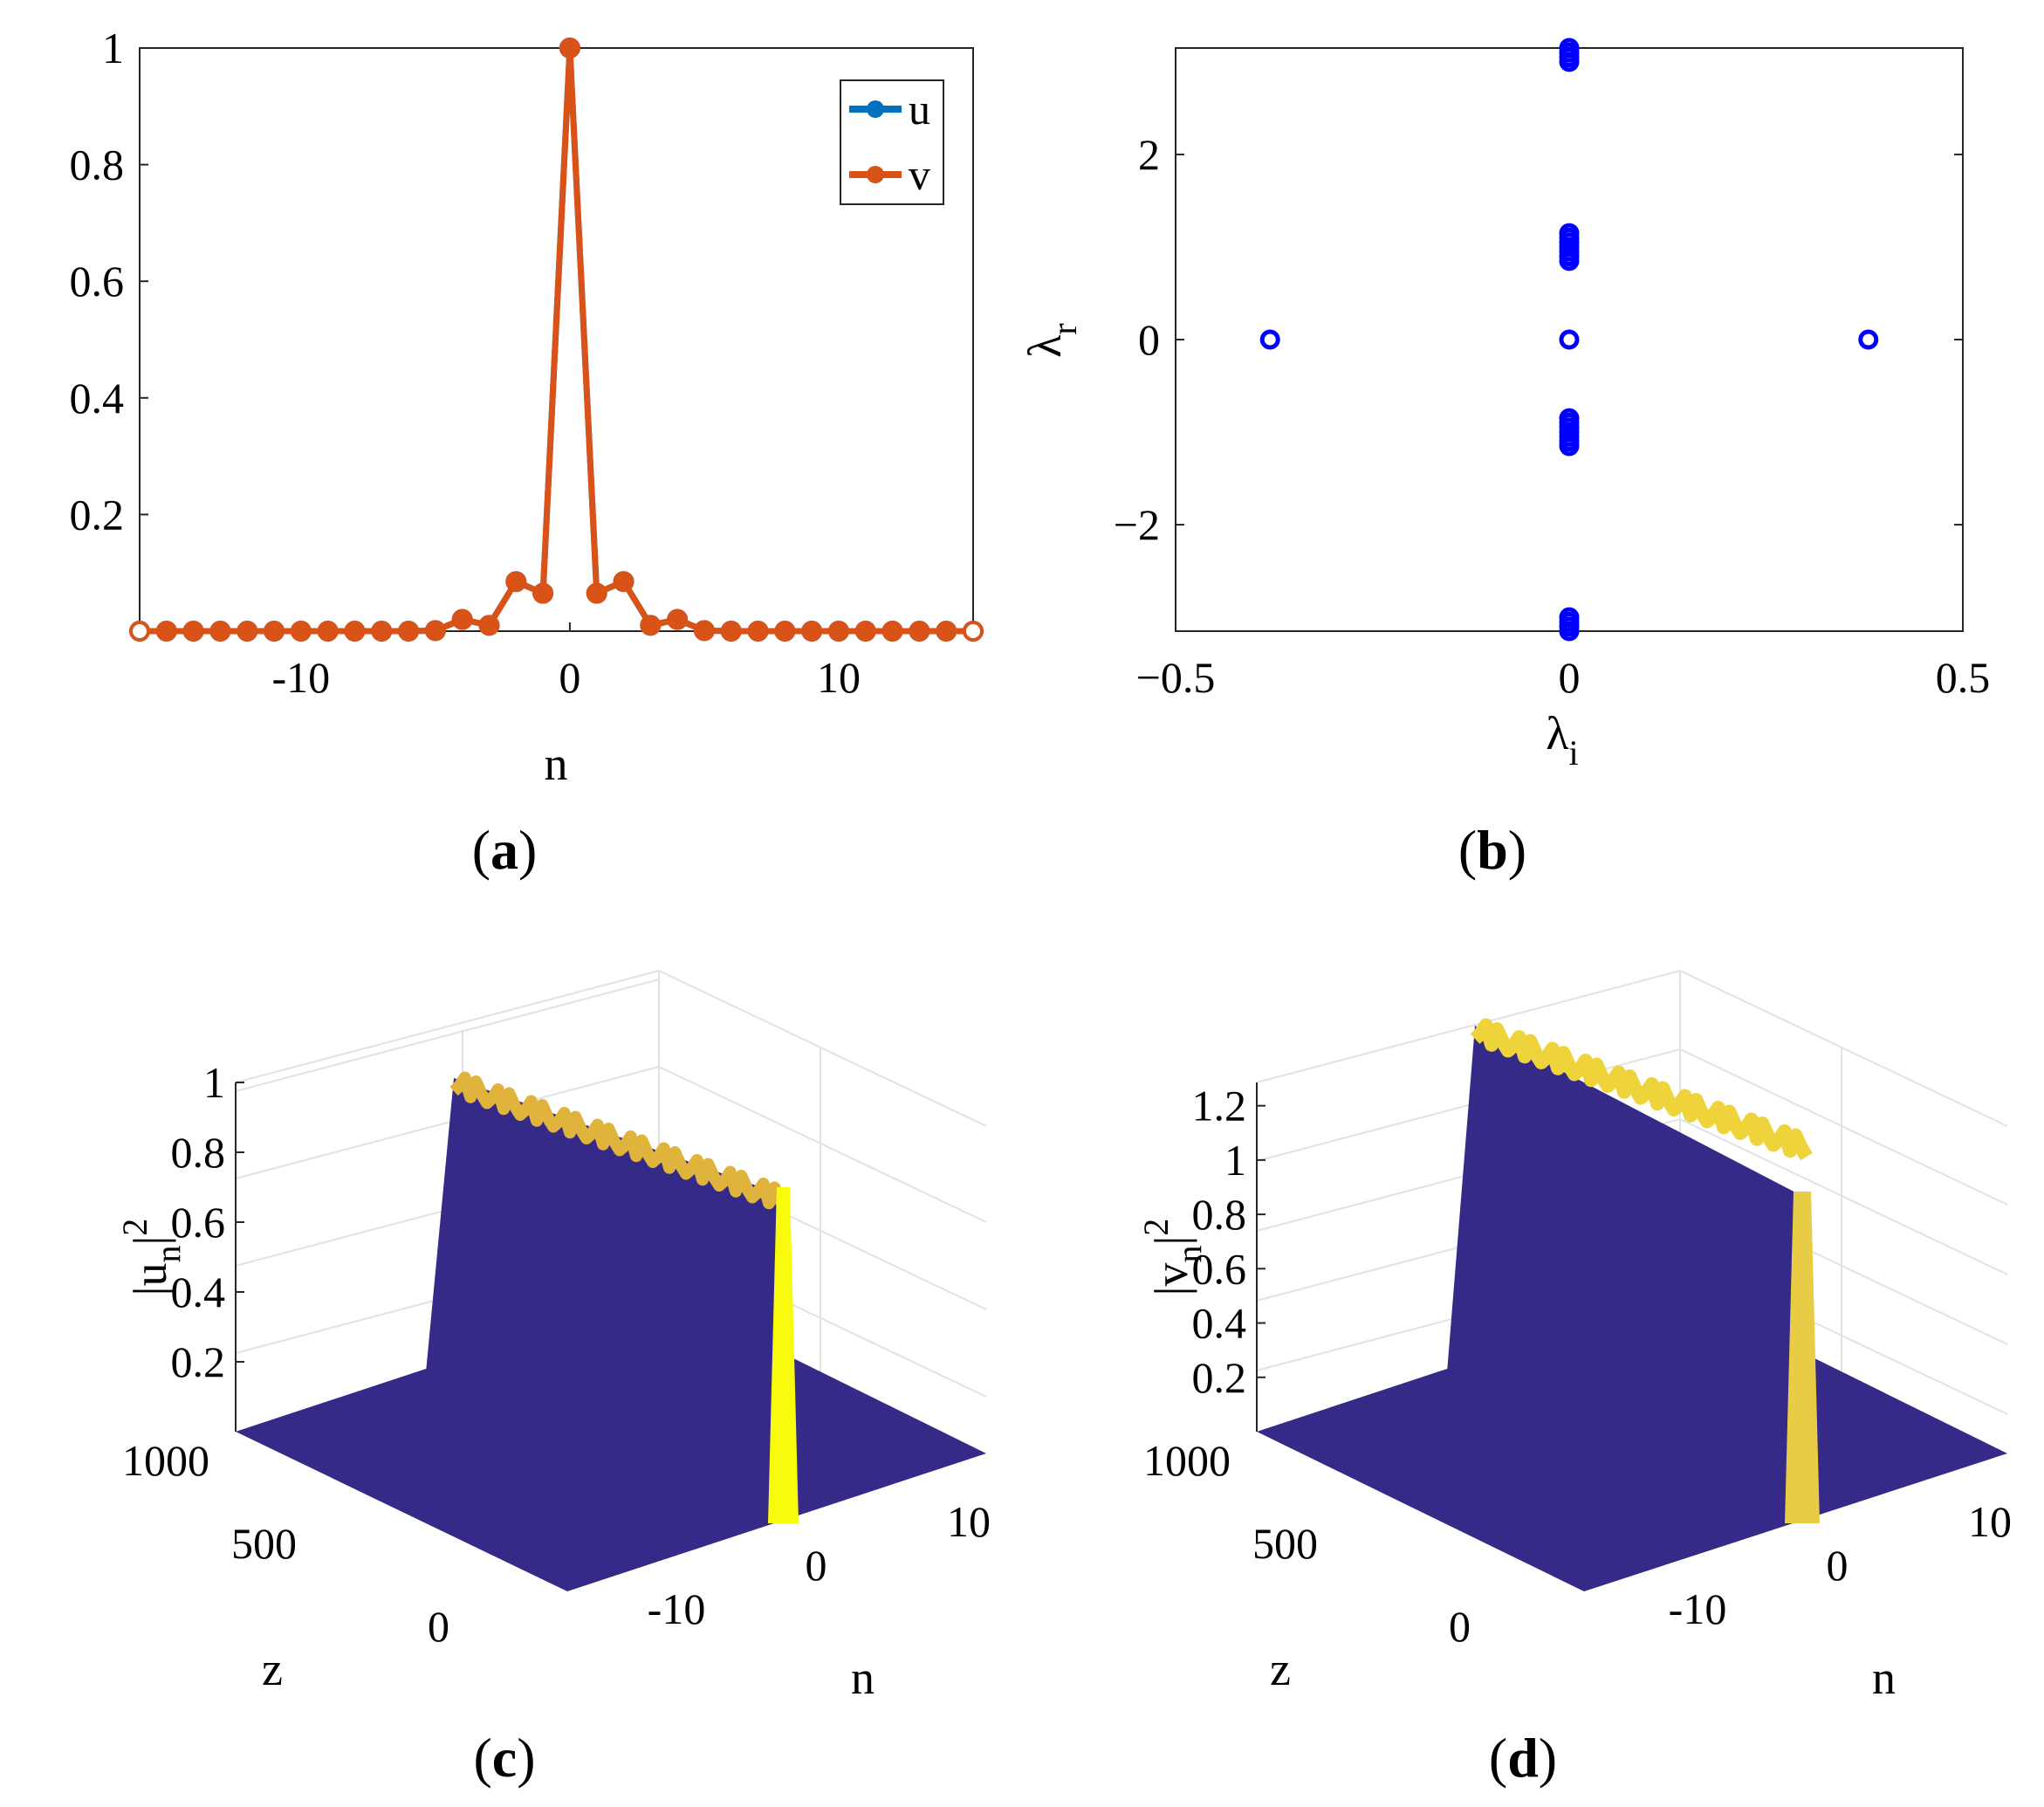  I want to click on panel-d-crest, so click(1642, 1089).